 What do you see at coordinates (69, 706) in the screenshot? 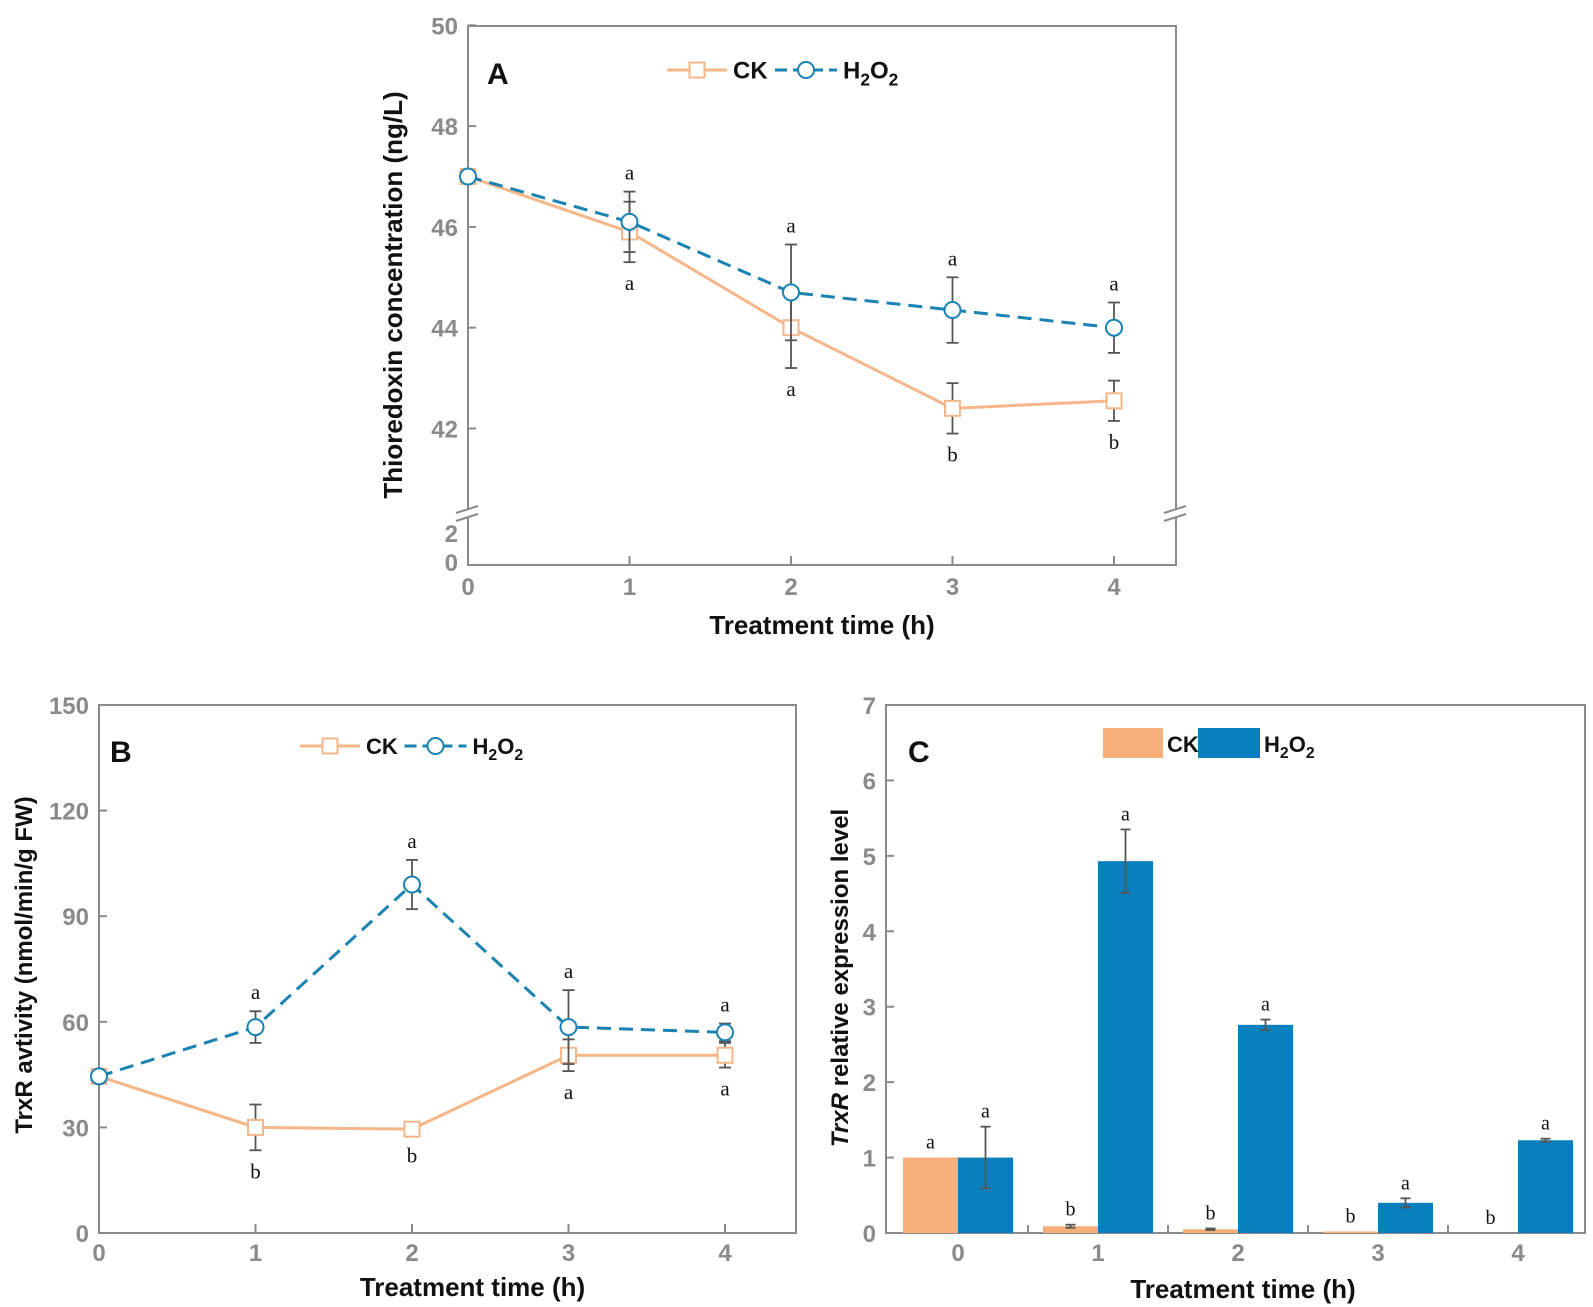
I see `y-tick-label: 150` at bounding box center [69, 706].